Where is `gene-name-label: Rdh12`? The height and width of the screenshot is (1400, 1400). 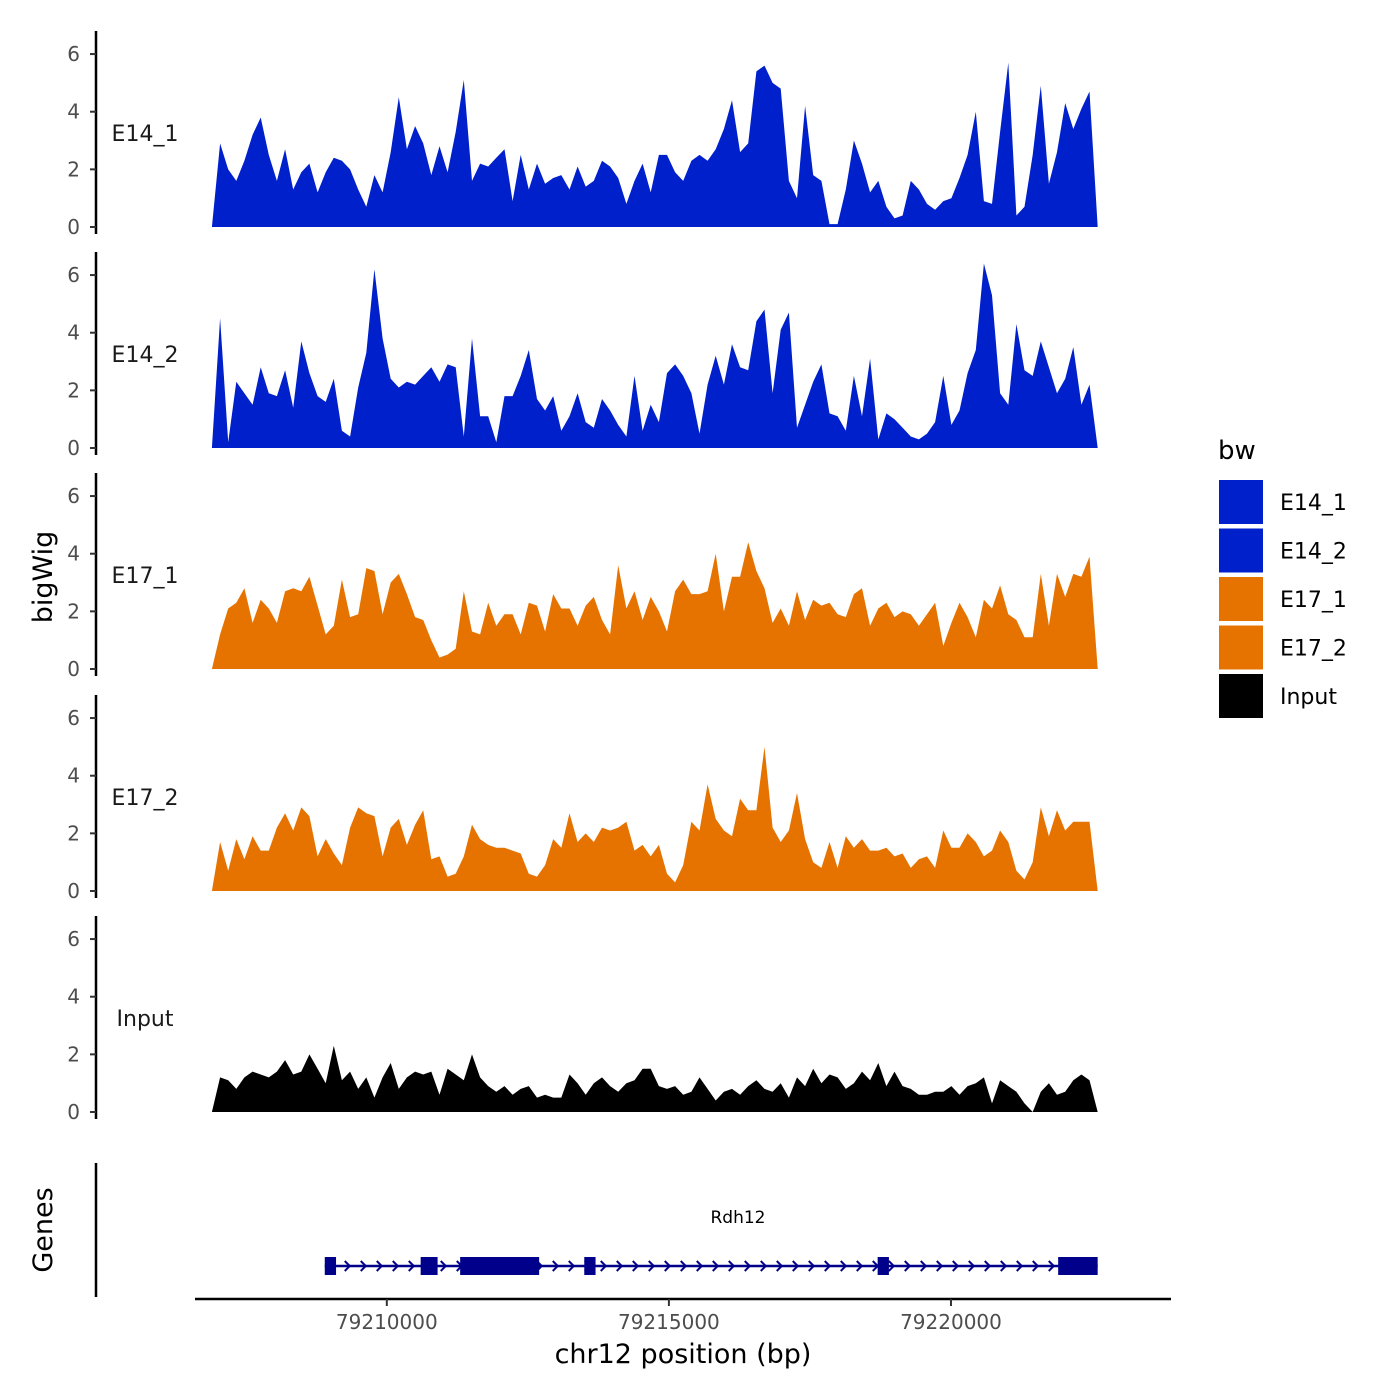 gene-name-label: Rdh12 is located at coordinates (737, 1218).